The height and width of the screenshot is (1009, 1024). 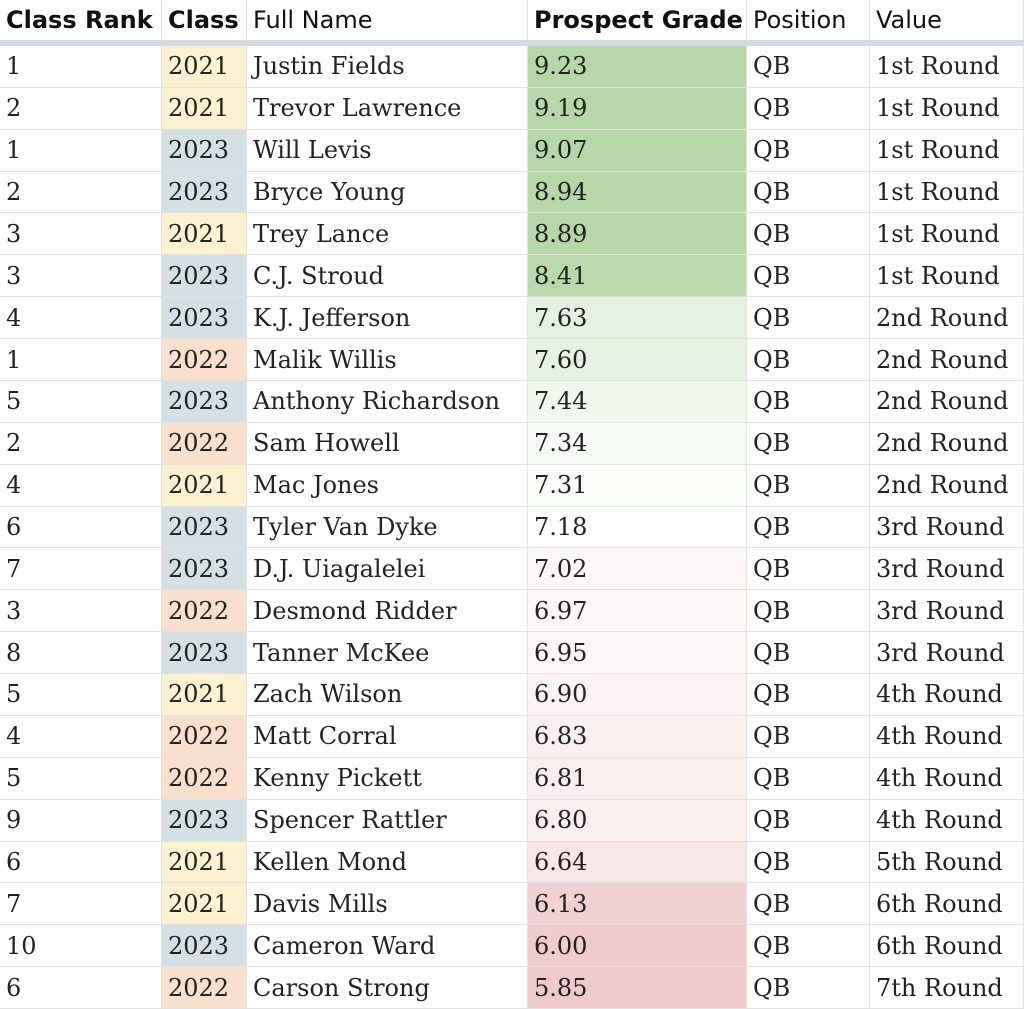 What do you see at coordinates (387, 401) in the screenshot?
I see `full-name: Anthony Richardson` at bounding box center [387, 401].